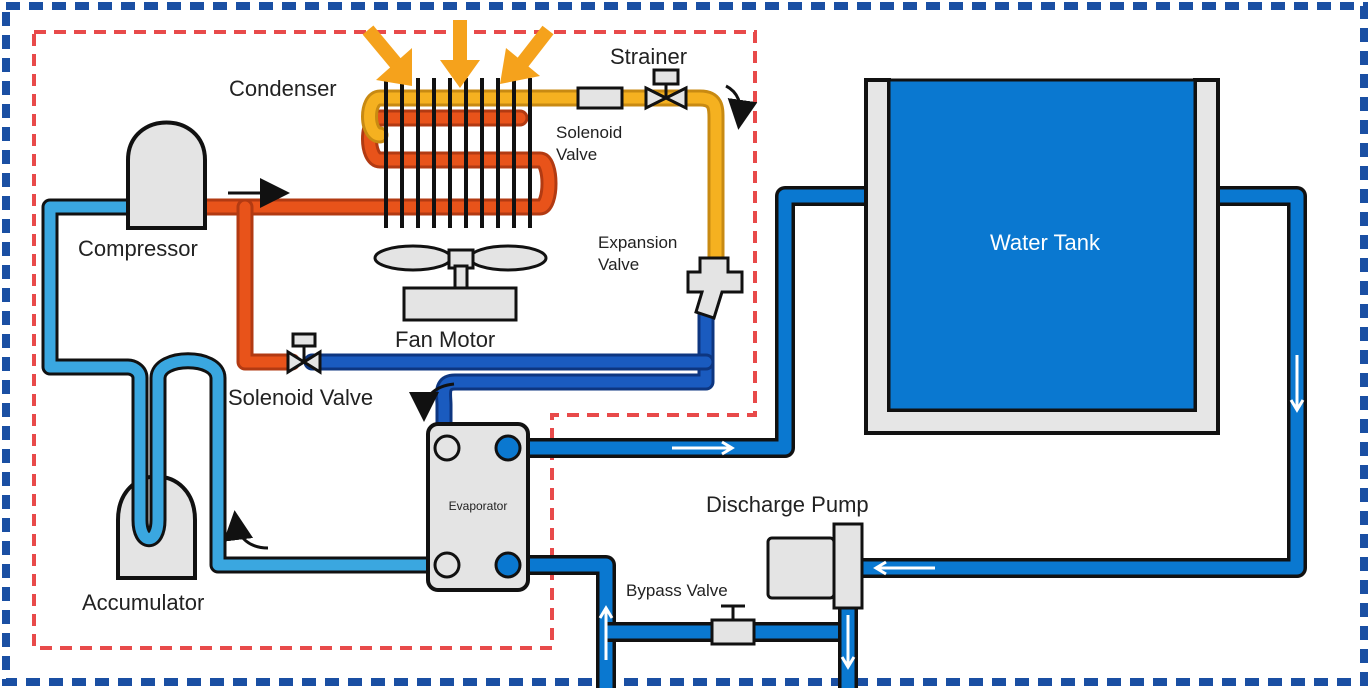 The height and width of the screenshot is (688, 1370). What do you see at coordinates (600, 98) in the screenshot?
I see `strainer` at bounding box center [600, 98].